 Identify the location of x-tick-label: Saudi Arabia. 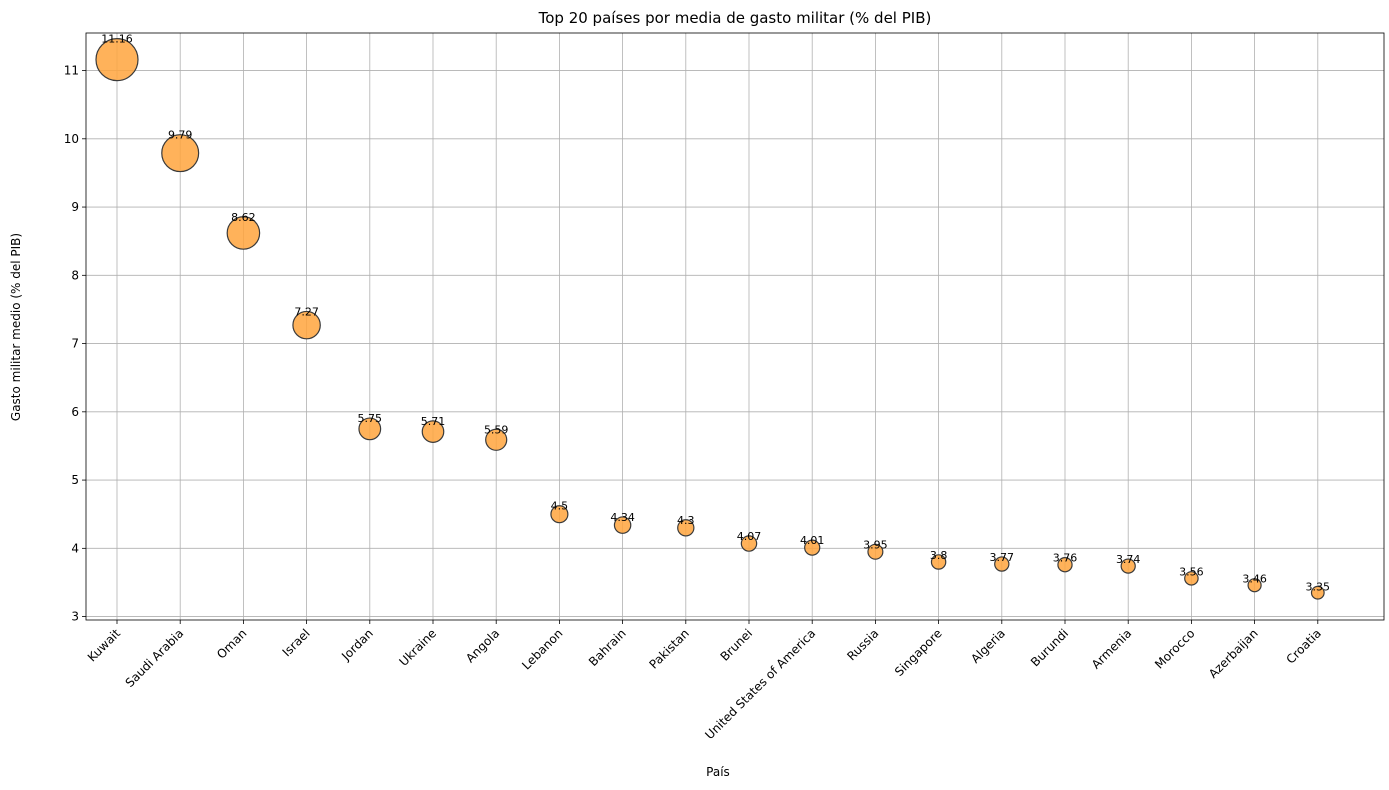
(155, 658).